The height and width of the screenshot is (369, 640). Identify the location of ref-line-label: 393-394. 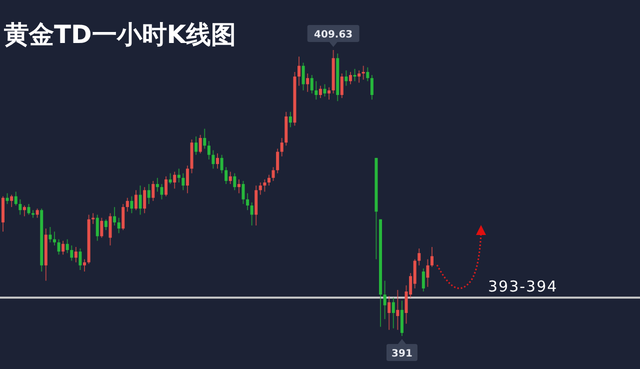
(523, 287).